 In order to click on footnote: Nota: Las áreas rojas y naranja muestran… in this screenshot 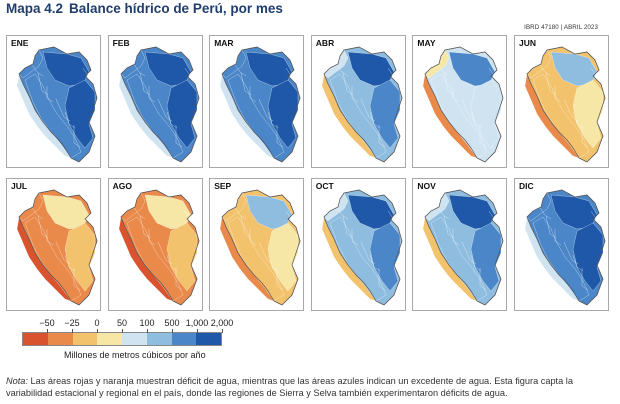, I will do `click(311, 387)`.